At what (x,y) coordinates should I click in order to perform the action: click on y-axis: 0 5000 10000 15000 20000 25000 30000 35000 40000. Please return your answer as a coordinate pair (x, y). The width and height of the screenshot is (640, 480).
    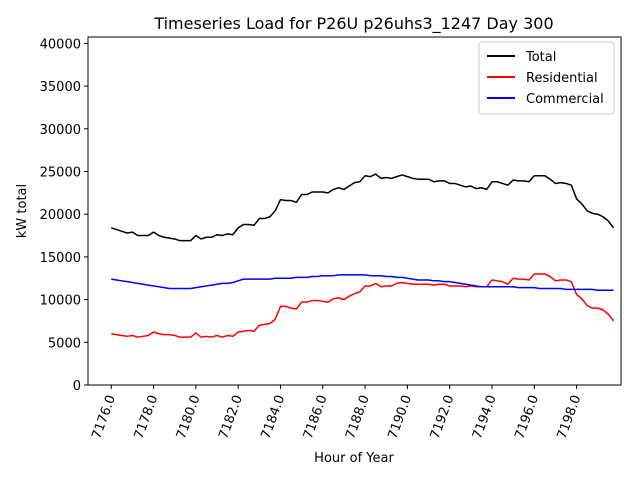
    Looking at the image, I should click on (64, 215).